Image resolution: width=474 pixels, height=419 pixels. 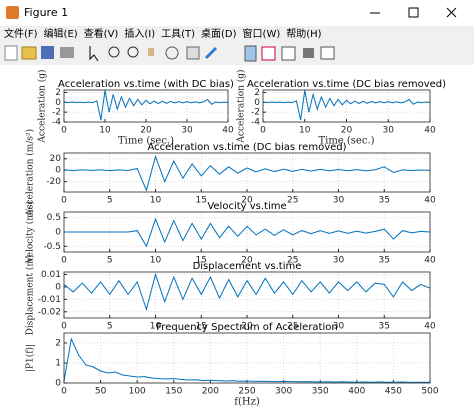 I want to click on y-axis-label: Displacement (m), so click(x=30, y=295).